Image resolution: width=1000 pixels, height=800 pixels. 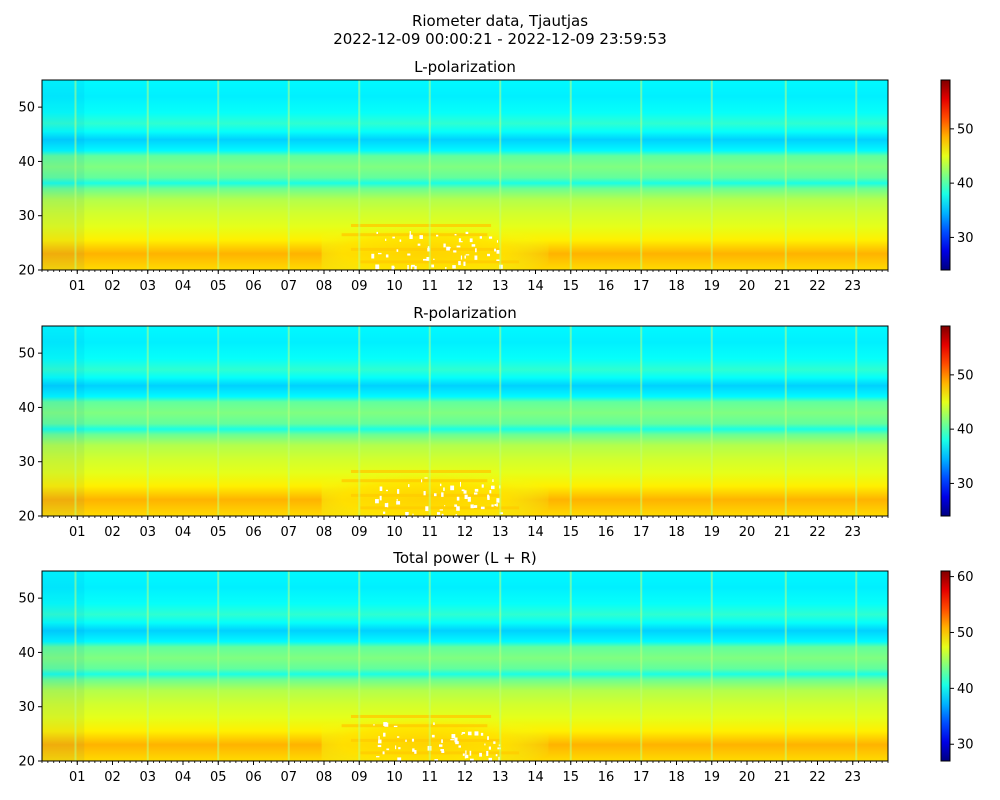 I want to click on x-tick-label: 03, so click(x=147, y=286).